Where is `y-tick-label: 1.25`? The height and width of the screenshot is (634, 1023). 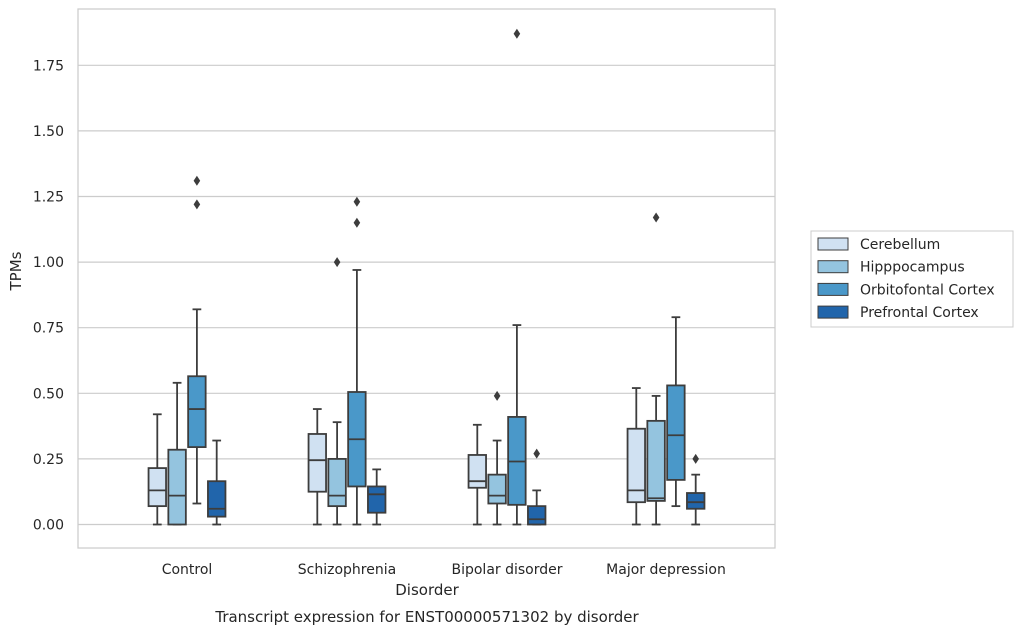
y-tick-label: 1.25 is located at coordinates (48, 198).